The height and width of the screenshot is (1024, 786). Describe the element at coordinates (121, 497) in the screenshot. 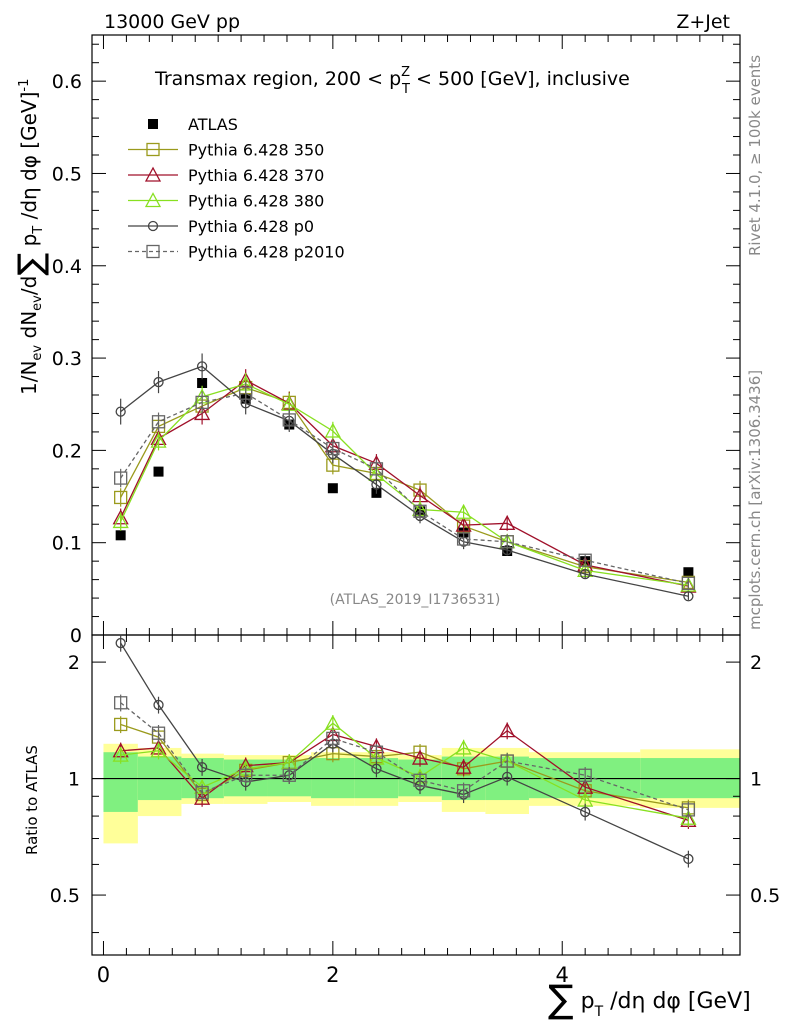

I see `point-p350` at that location.